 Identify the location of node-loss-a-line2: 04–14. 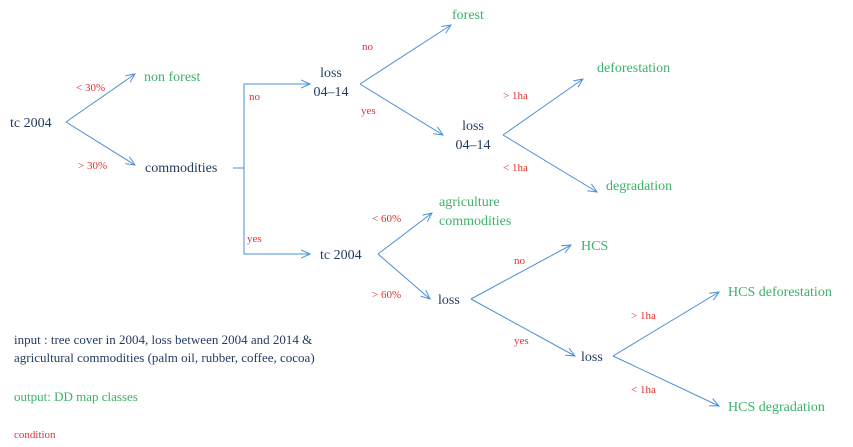
(331, 92).